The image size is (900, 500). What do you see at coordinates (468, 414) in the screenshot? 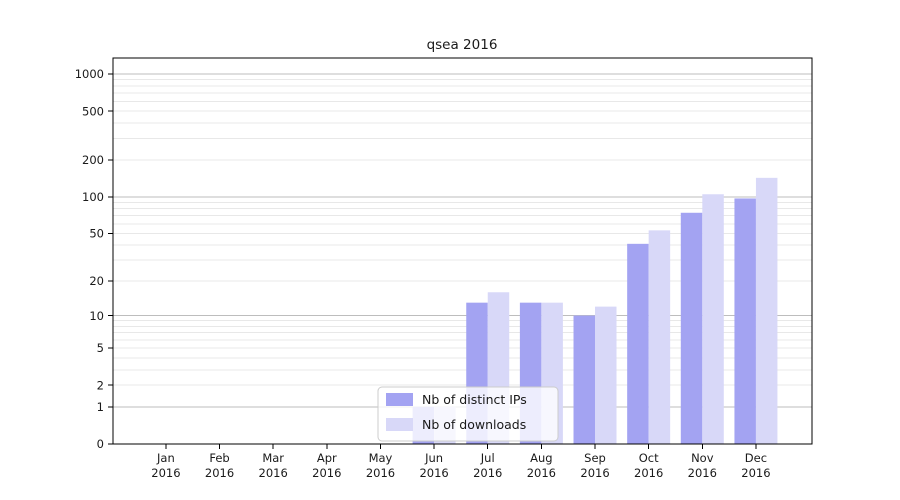
I see `legend-box` at bounding box center [468, 414].